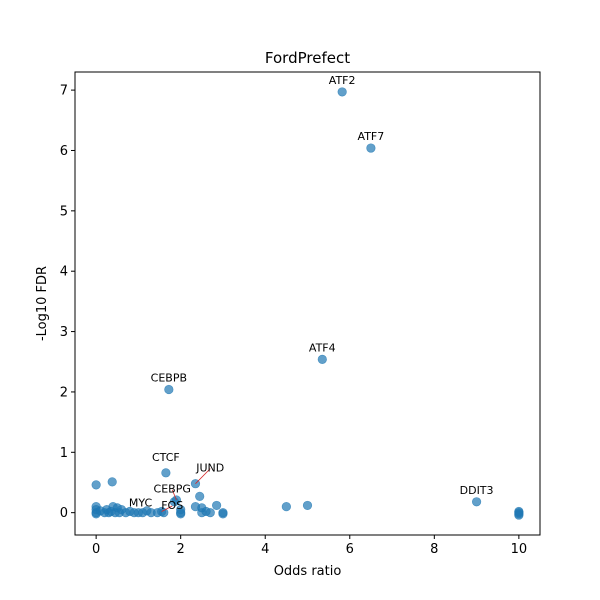  Describe the element at coordinates (96, 549) in the screenshot. I see `x-tick-label: 0` at that location.